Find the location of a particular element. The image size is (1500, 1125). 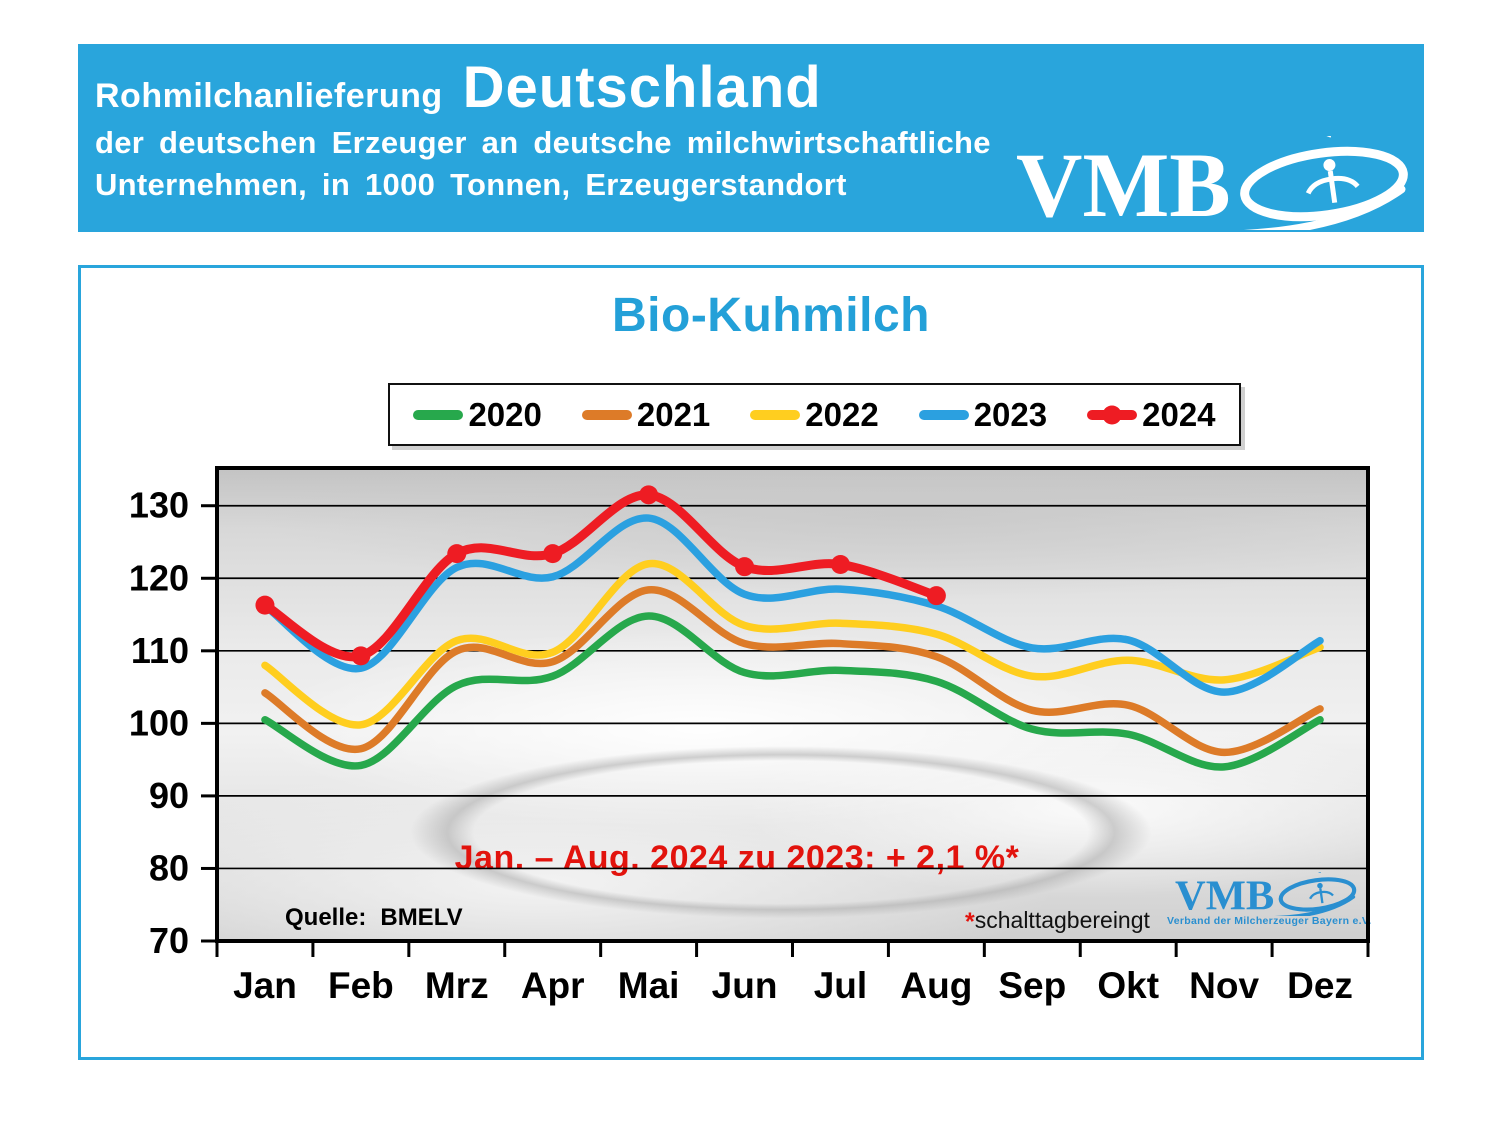

legend-label-2021: 2021 is located at coordinates (673, 414).